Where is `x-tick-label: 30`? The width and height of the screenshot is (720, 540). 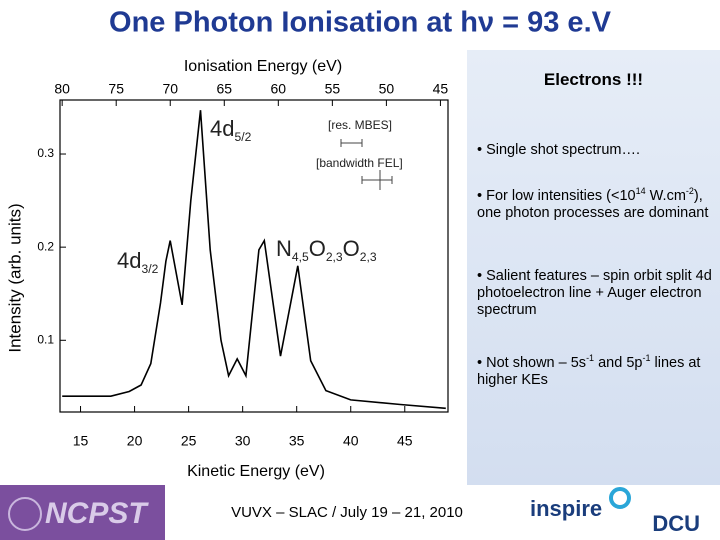
x-tick-label: 30 is located at coordinates (243, 441).